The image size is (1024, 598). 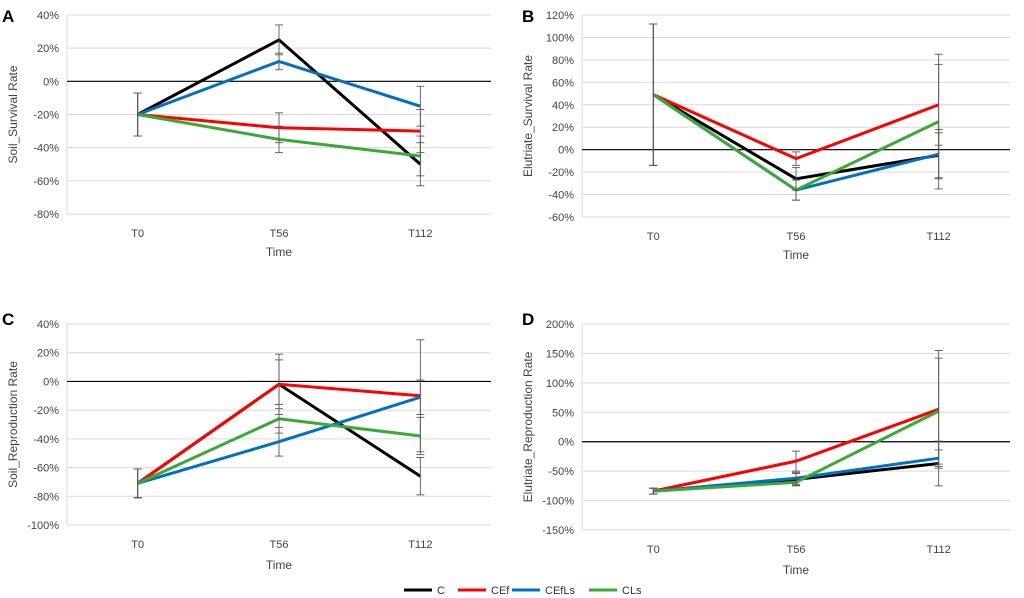 What do you see at coordinates (563, 61) in the screenshot?
I see `y-tick-label: 80%` at bounding box center [563, 61].